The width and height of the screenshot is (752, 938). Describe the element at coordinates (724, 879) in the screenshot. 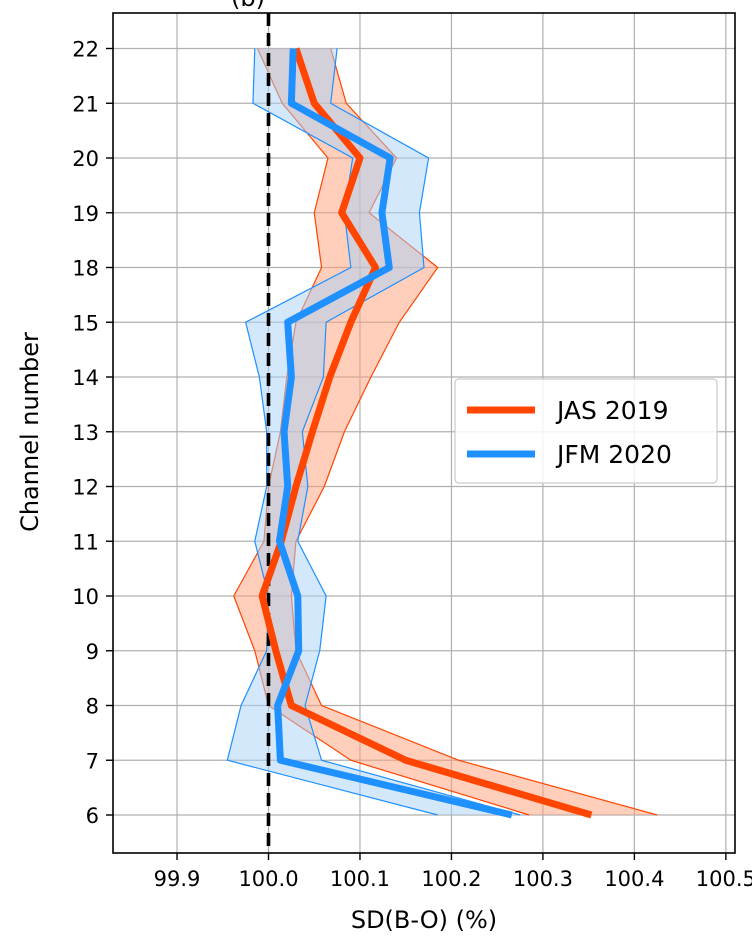

I see `x-tick-label: 100.5` at that location.